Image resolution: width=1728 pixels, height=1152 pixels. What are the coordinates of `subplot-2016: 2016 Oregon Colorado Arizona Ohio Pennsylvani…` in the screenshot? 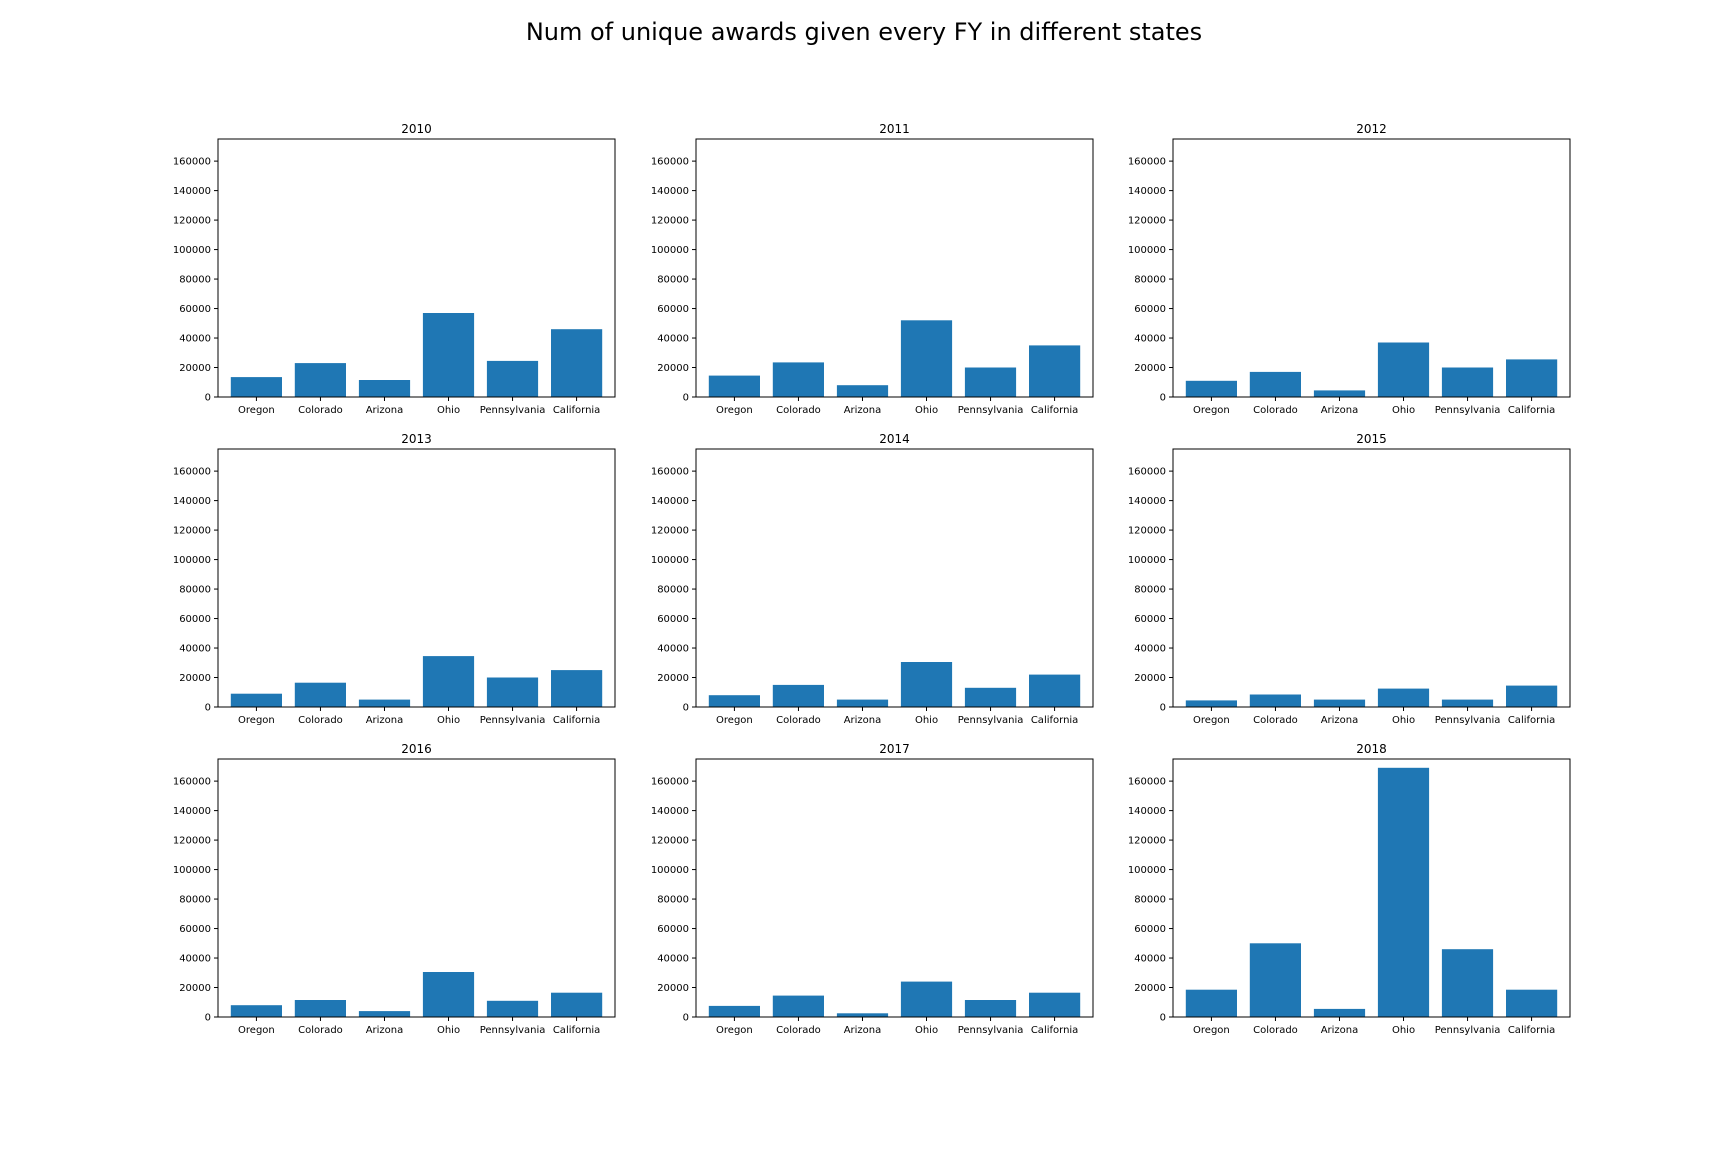 It's located at (394, 889).